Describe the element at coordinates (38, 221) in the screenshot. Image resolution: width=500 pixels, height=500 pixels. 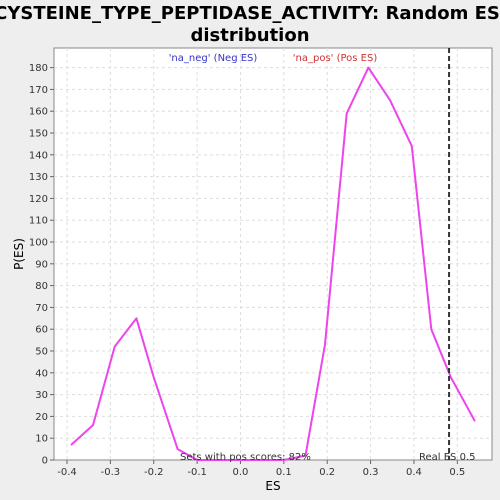
I see `y-tick-label: 110` at that location.